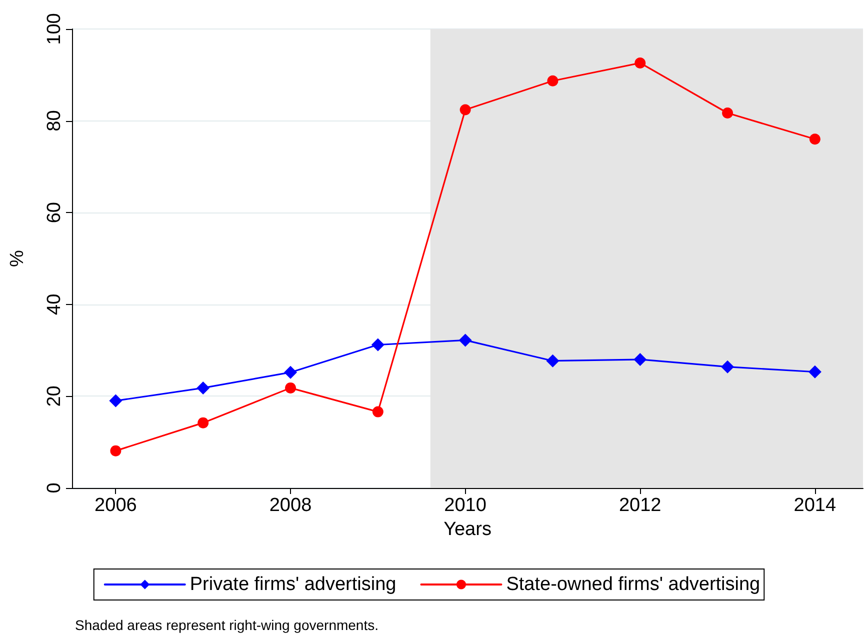  What do you see at coordinates (640, 505) in the screenshot?
I see `x-tick-label: 2012` at bounding box center [640, 505].